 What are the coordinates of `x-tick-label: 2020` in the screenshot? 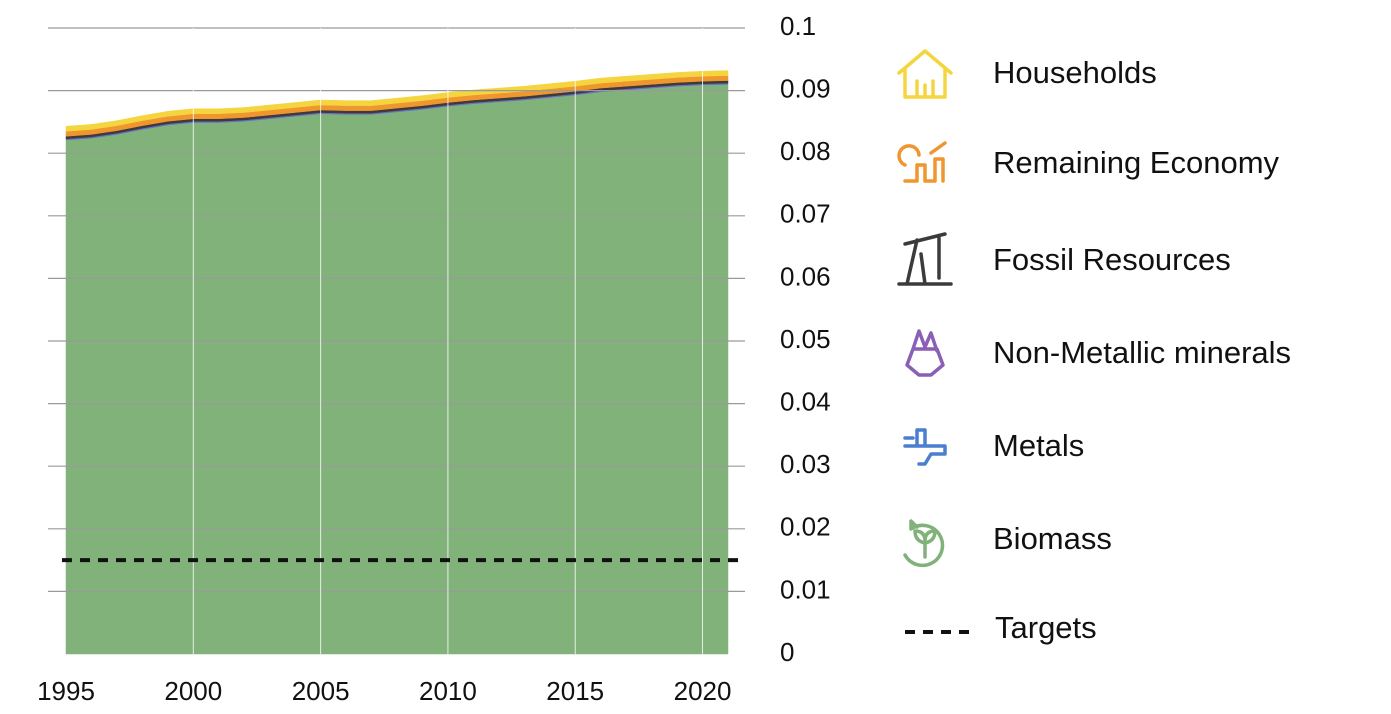 It's located at (703, 691).